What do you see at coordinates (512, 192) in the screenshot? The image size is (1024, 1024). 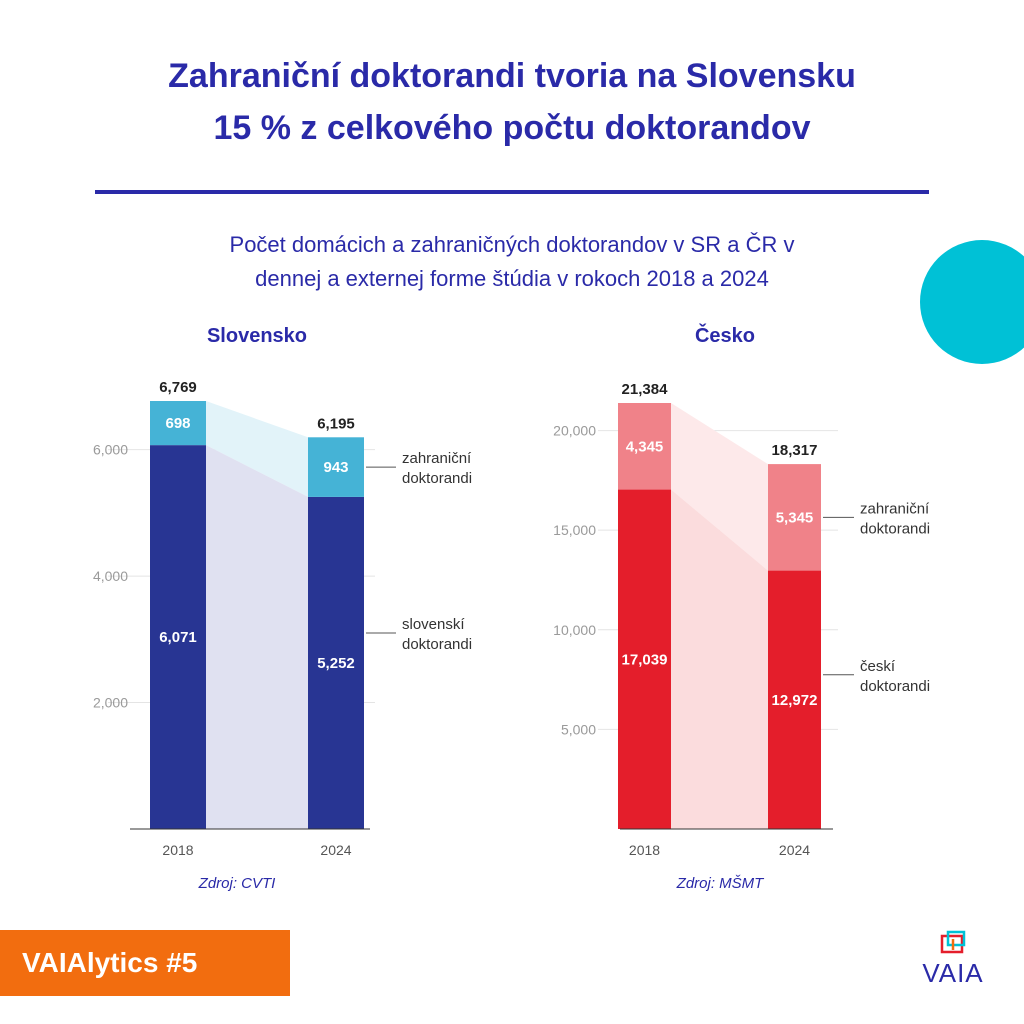 I see `title-divider` at bounding box center [512, 192].